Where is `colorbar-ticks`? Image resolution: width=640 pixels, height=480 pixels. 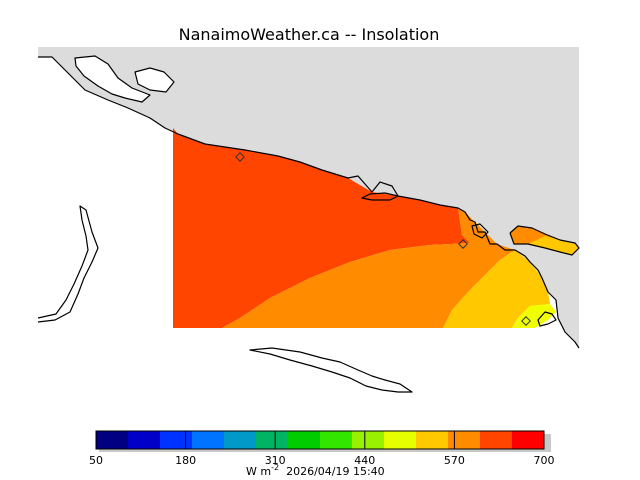
colorbar-ticks is located at coordinates (320, 440).